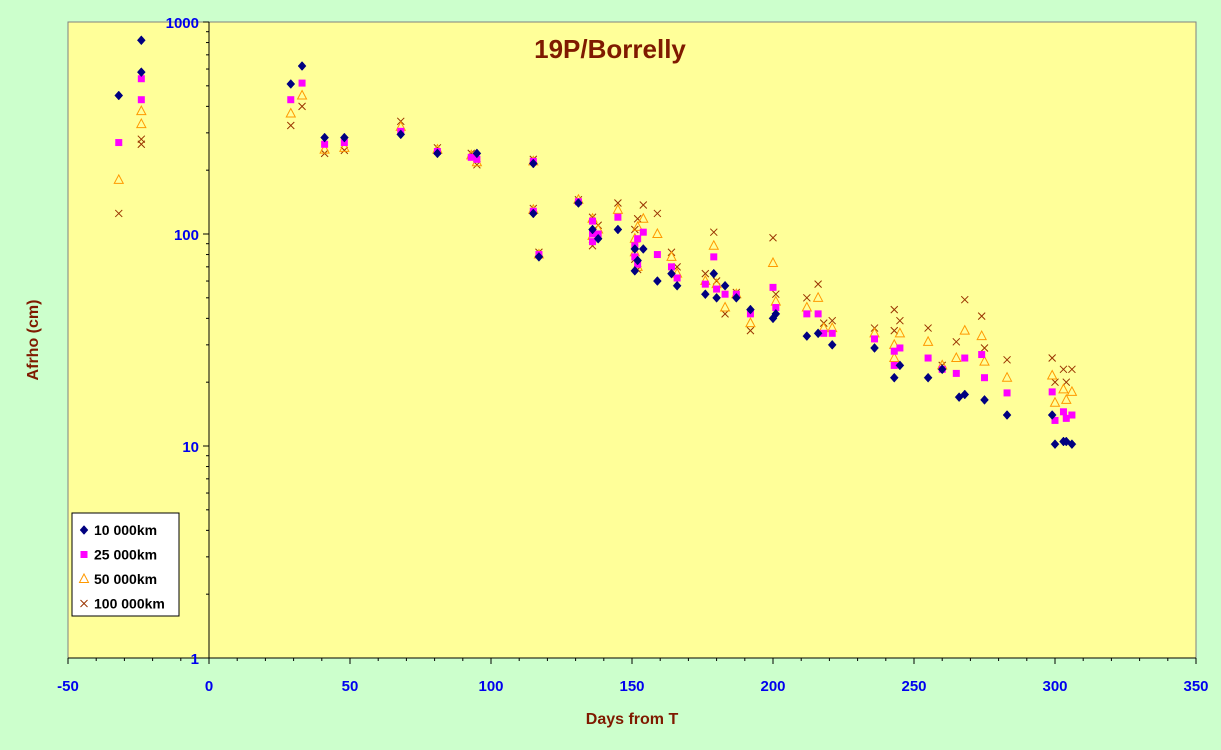  What do you see at coordinates (610, 49) in the screenshot?
I see `chart-title: 19P/Borrelly` at bounding box center [610, 49].